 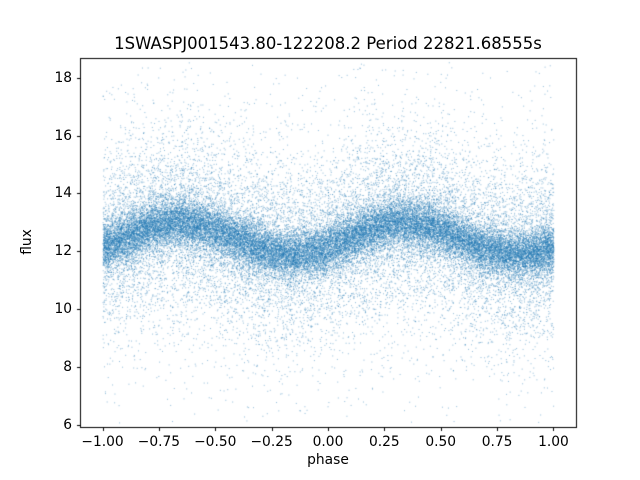 I want to click on x-tick-label: −0.75, so click(x=159, y=442).